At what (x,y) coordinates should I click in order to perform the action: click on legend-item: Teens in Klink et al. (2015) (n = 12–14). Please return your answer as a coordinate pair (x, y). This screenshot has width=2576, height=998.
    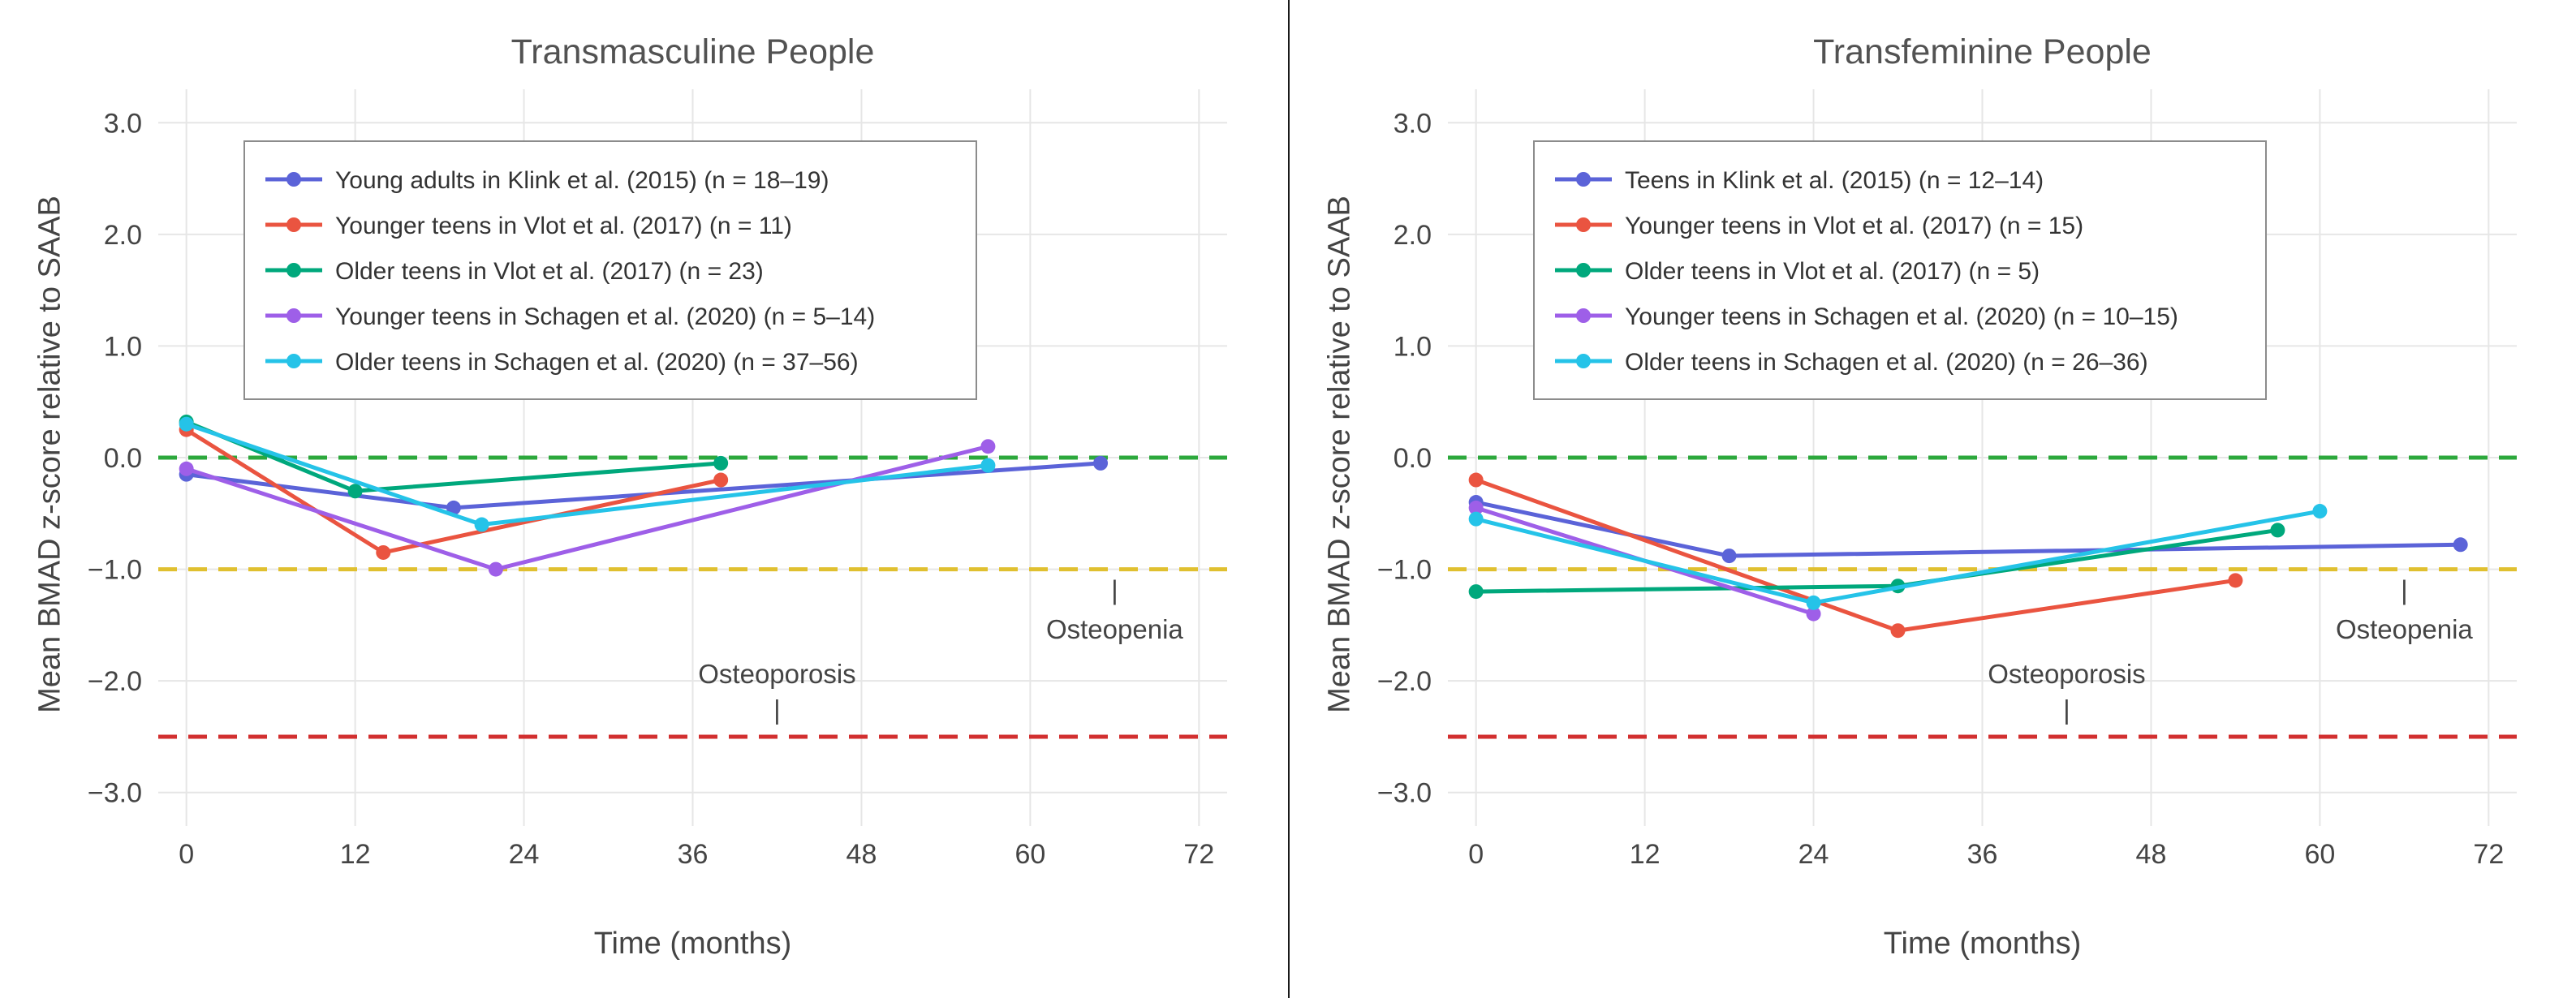
    Looking at the image, I should click on (1800, 181).